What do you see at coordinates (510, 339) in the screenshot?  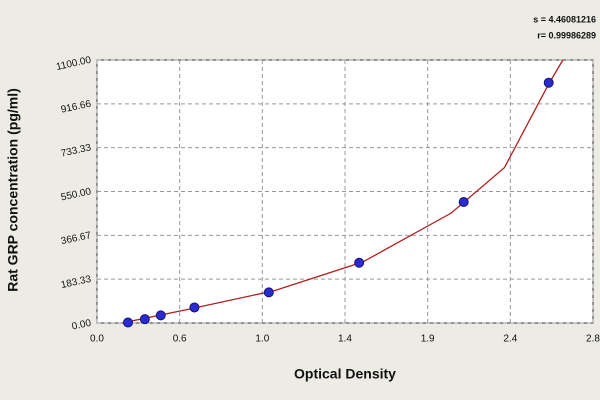 I see `x-tick-label: 2.4` at bounding box center [510, 339].